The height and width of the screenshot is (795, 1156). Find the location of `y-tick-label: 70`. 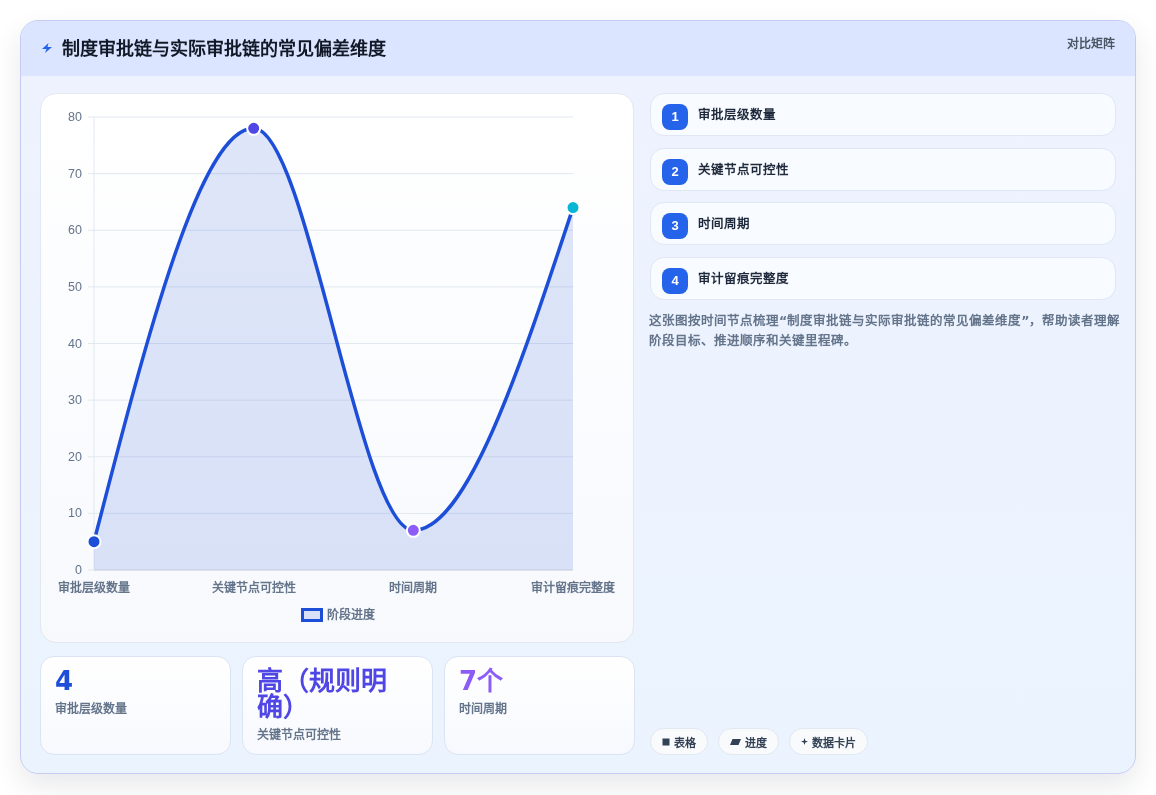

y-tick-label: 70 is located at coordinates (75, 173).